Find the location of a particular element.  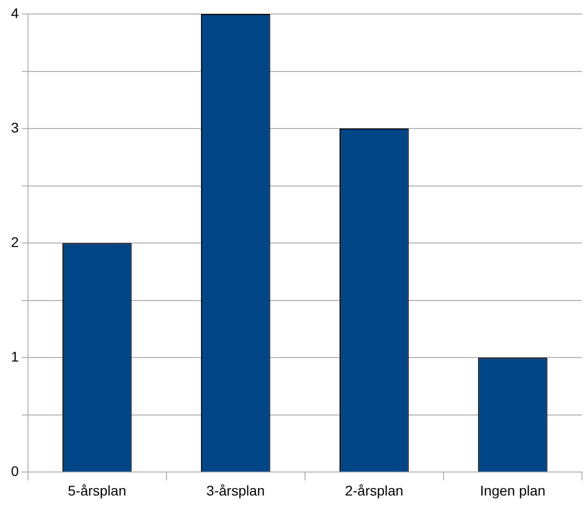

x-tick-label: Ingen plan is located at coordinates (513, 490).